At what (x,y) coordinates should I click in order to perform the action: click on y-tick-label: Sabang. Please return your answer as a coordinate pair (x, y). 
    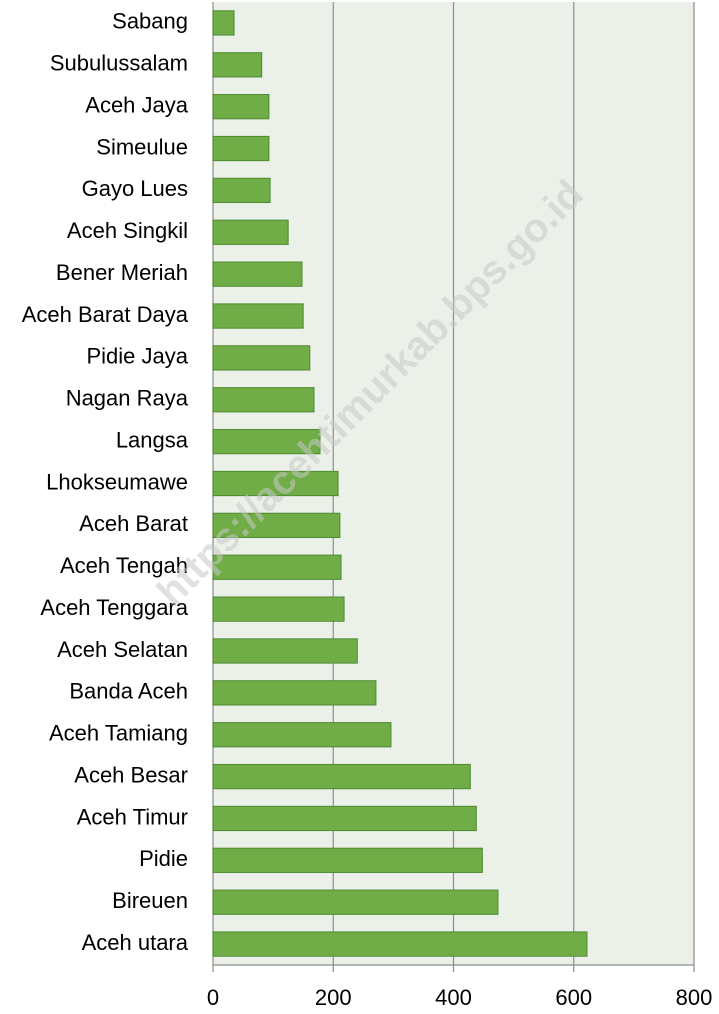
    Looking at the image, I should click on (150, 21).